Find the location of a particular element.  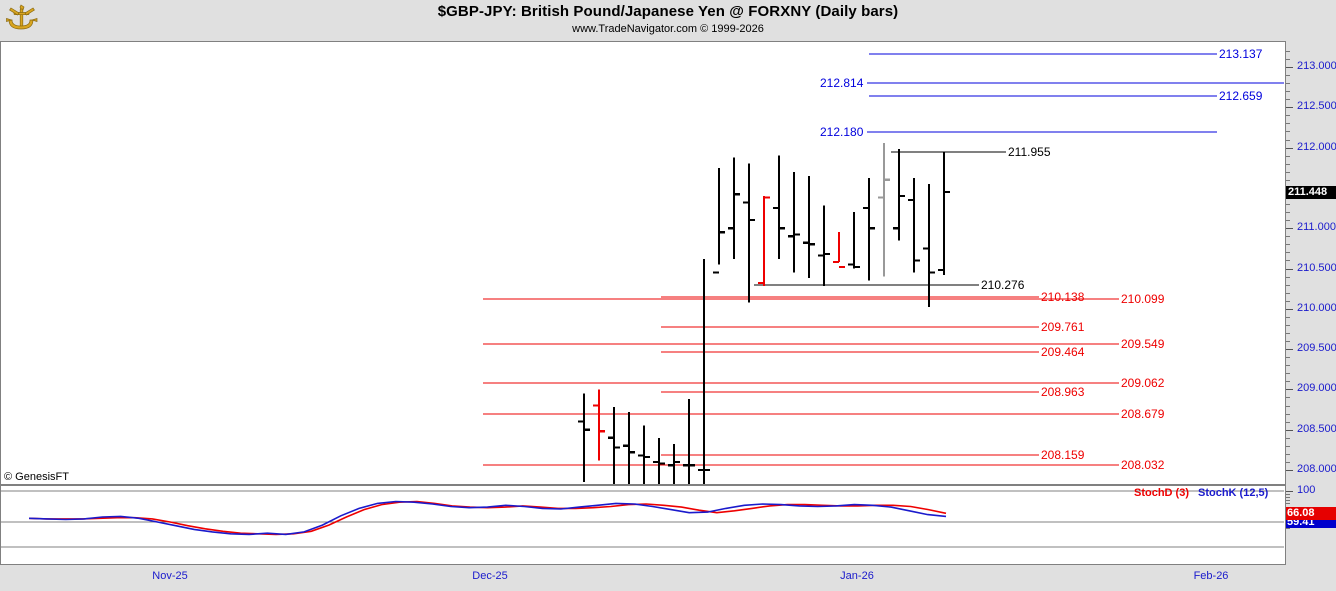

support-label: 210.099 is located at coordinates (1143, 299).